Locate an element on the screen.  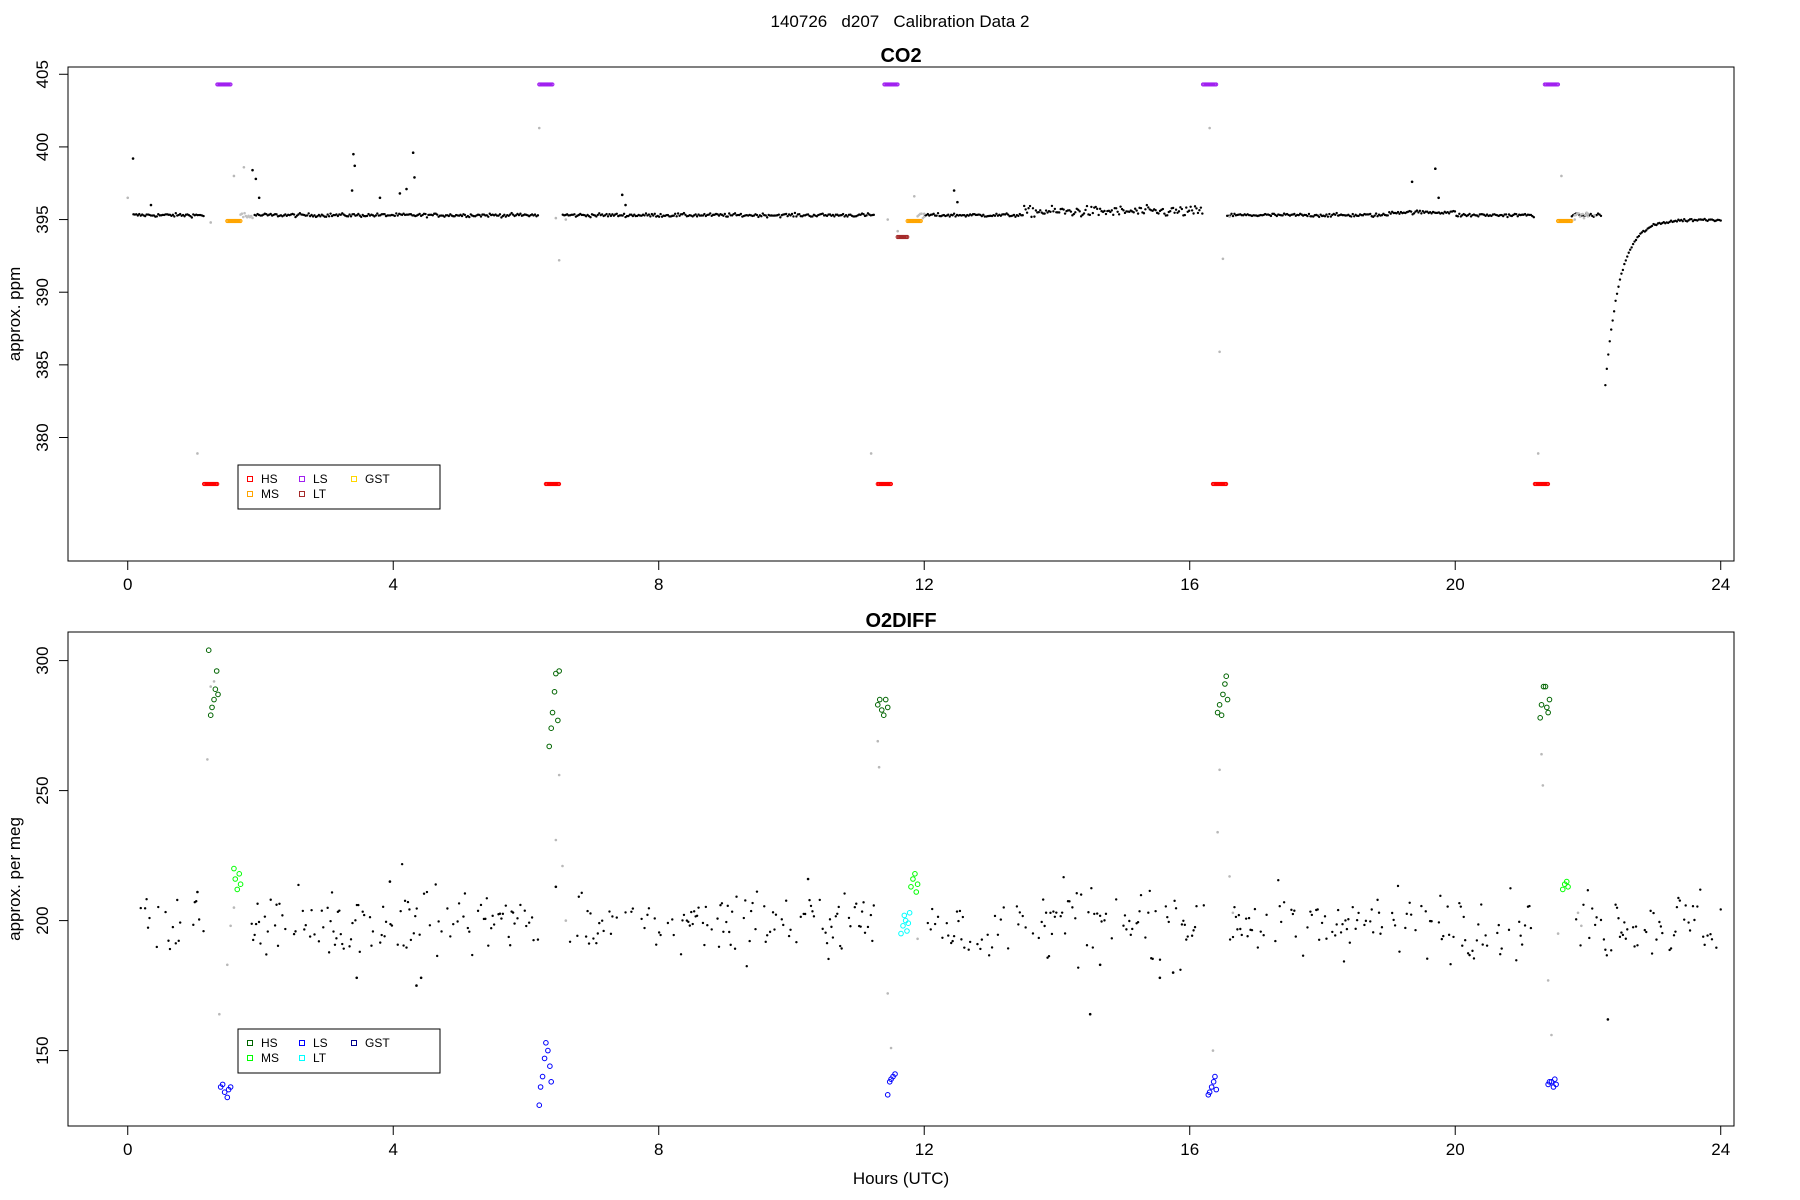
y-axis-label: approx. ppm is located at coordinates (14, 314).